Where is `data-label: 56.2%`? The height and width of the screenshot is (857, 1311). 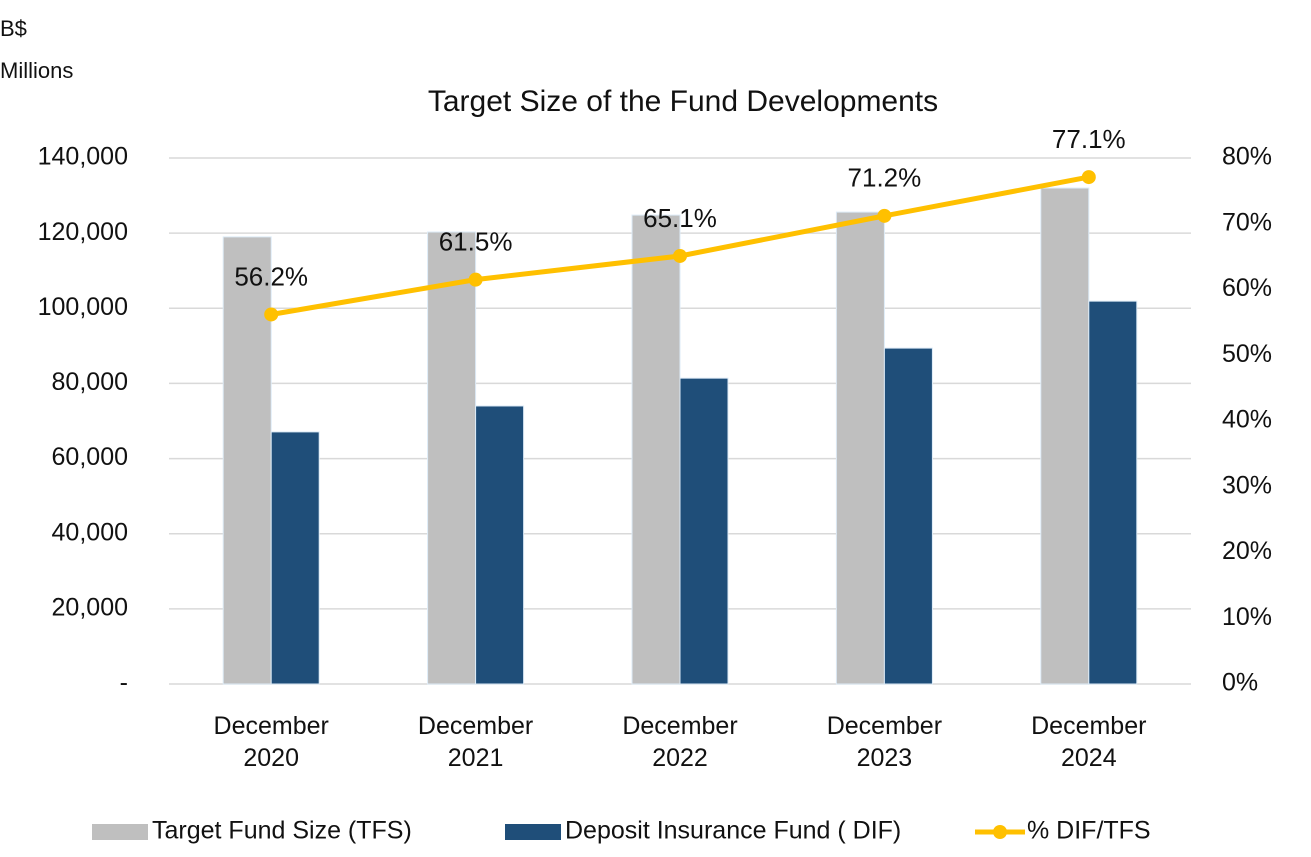
data-label: 56.2% is located at coordinates (271, 276).